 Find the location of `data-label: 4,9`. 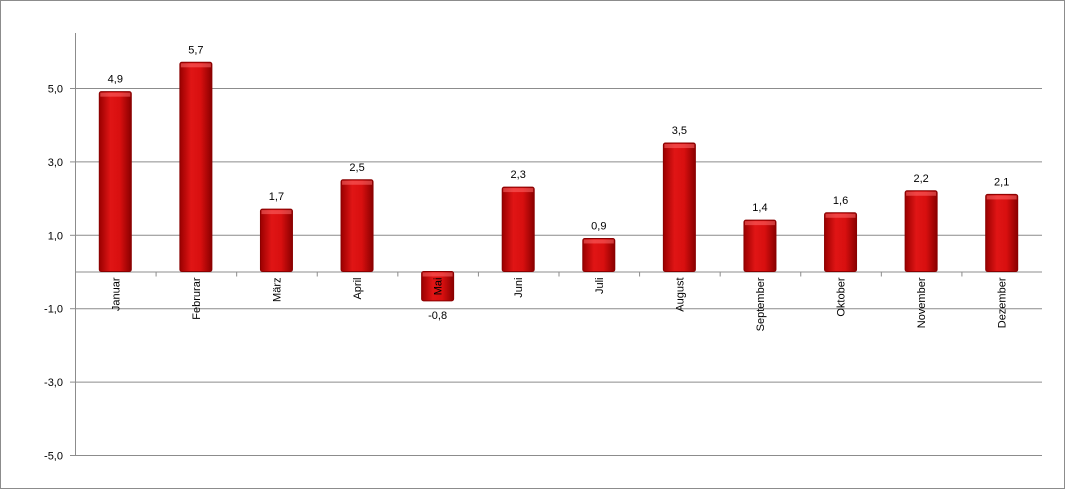

data-label: 4,9 is located at coordinates (115, 80).